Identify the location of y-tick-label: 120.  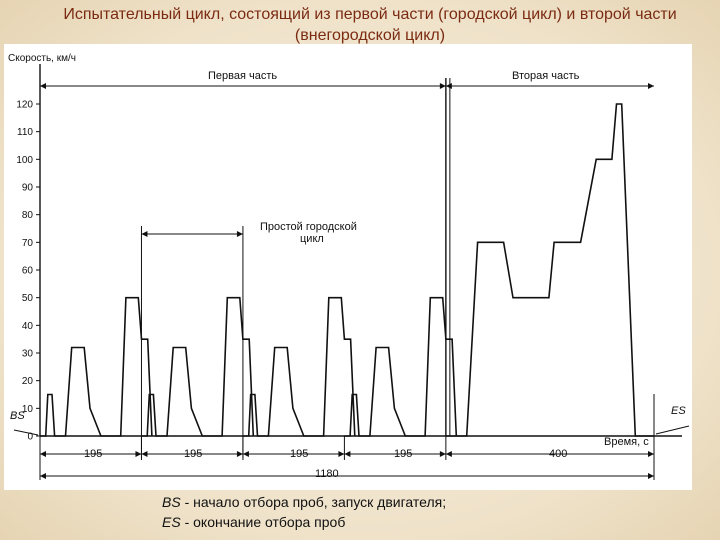
(24, 105).